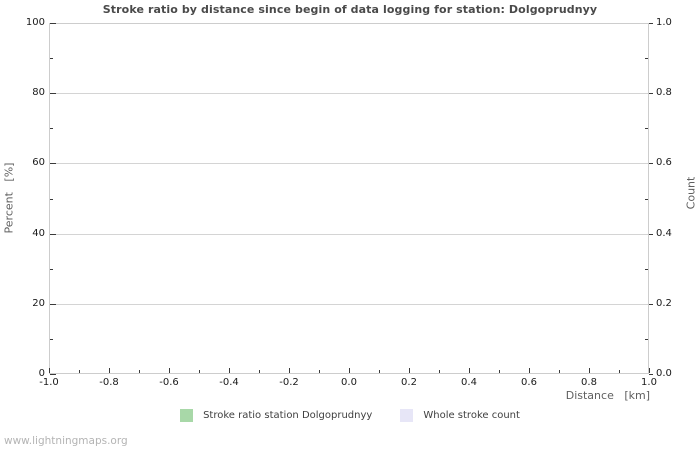  I want to click on legend-item-stroke-ratio: Stroke ratio station Dolgoprudnyy, so click(276, 415).